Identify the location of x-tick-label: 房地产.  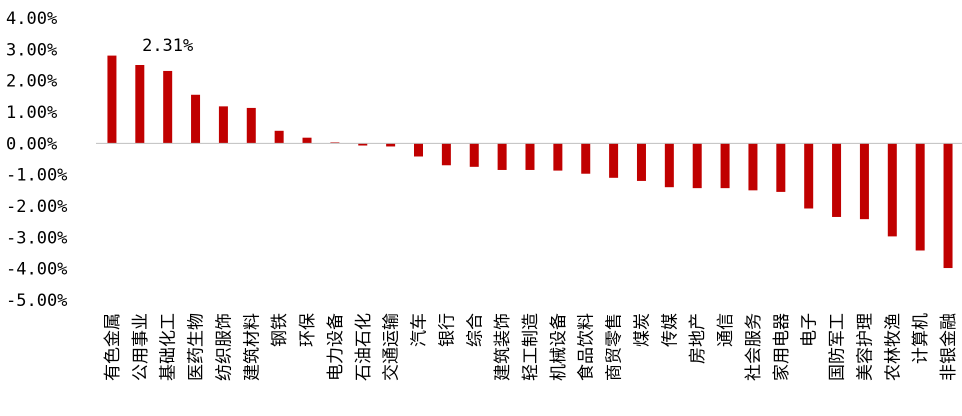
(698, 338).